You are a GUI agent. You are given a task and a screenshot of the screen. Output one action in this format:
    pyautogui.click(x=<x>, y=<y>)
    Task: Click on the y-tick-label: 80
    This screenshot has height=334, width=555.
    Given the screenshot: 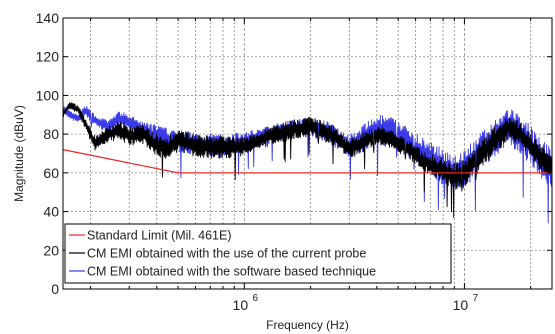 What is the action you would take?
    pyautogui.click(x=51, y=134)
    